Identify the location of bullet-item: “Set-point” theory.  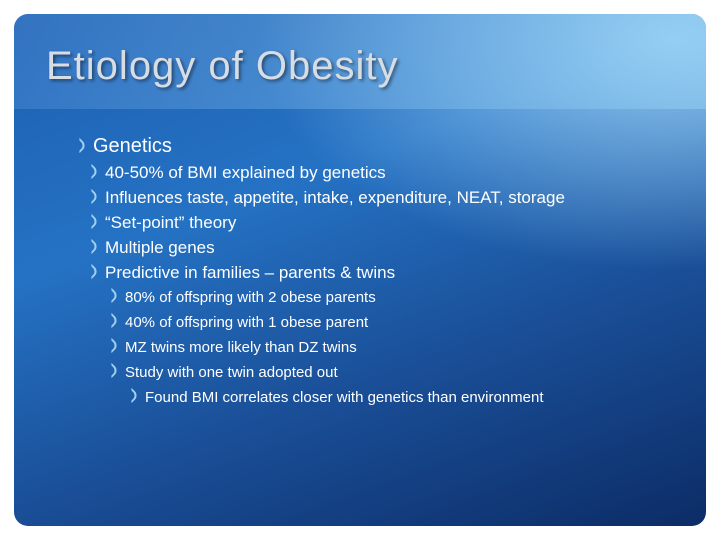
(375, 222).